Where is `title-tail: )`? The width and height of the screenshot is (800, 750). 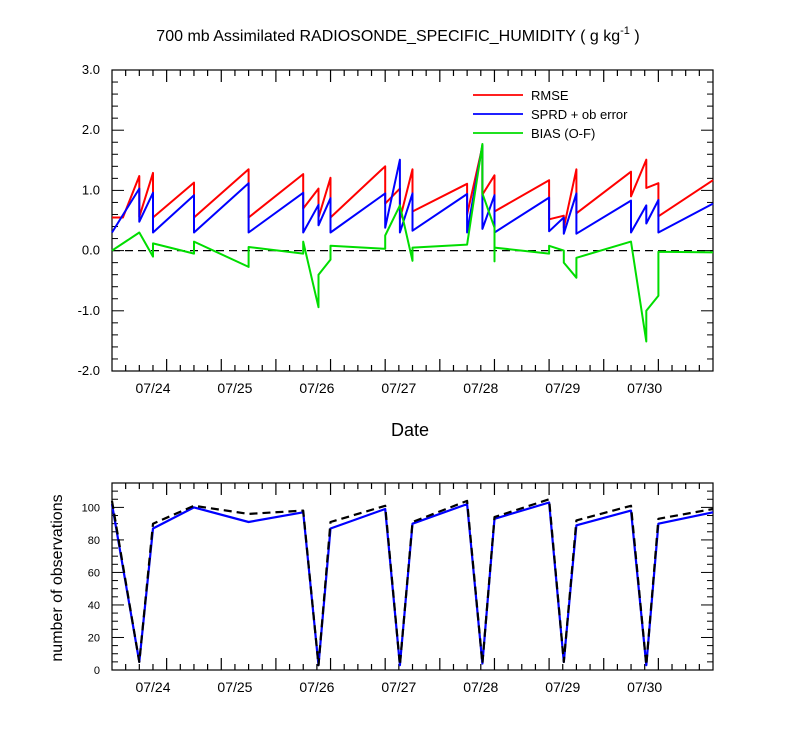 title-tail: ) is located at coordinates (635, 36).